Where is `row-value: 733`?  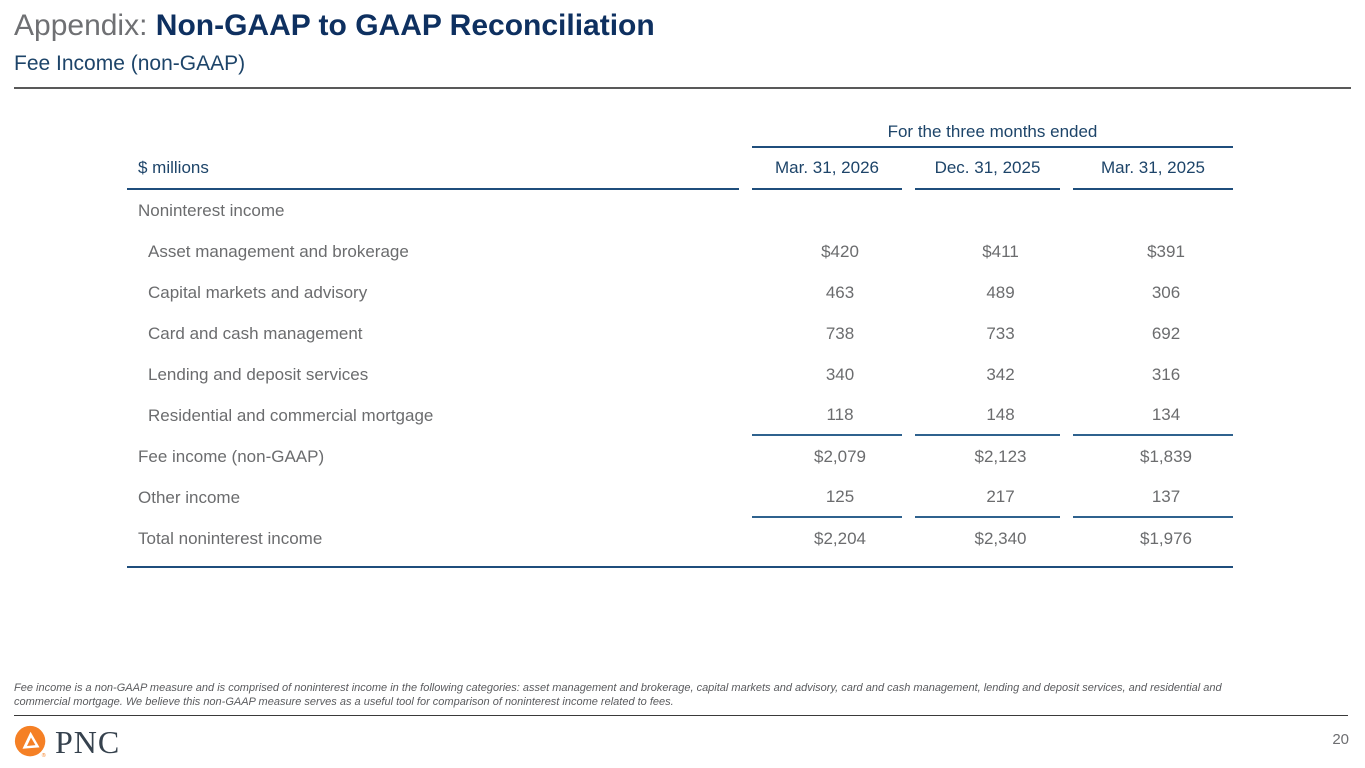 row-value: 733 is located at coordinates (1000, 333).